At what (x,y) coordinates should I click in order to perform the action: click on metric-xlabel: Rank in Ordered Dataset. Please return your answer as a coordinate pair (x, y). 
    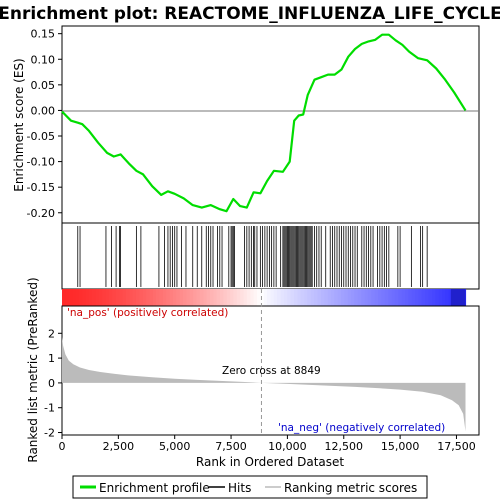
    Looking at the image, I should click on (270, 462).